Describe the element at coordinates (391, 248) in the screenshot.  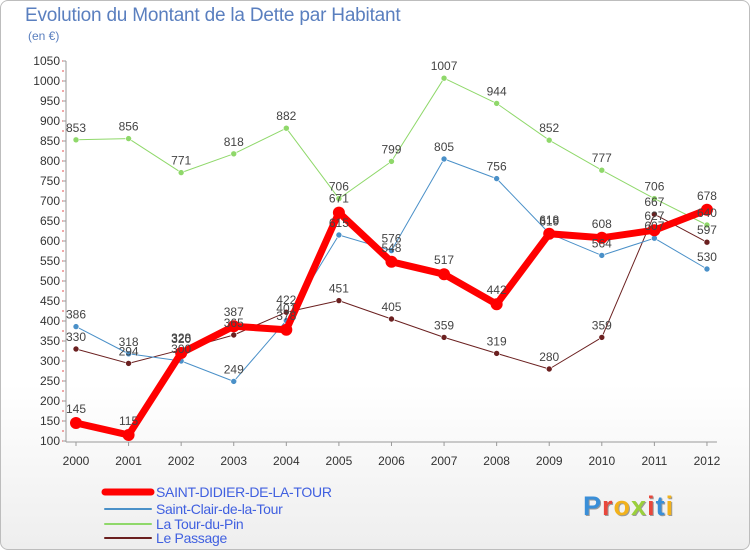
I see `data-label-saint-didier: 548` at that location.